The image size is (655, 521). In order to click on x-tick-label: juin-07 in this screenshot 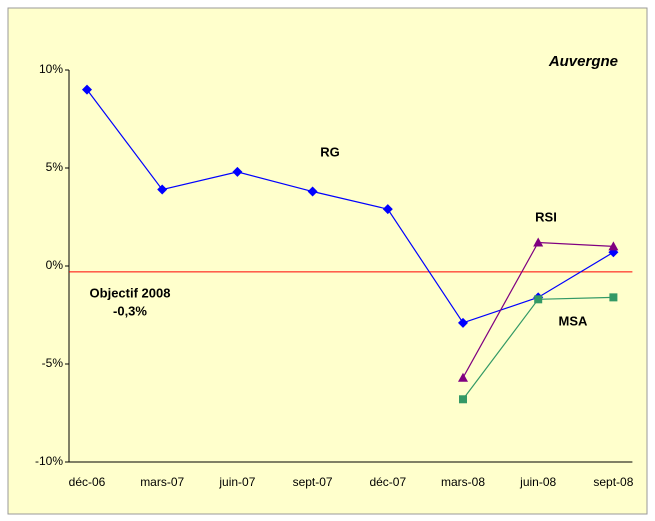, I will do `click(236, 482)`.